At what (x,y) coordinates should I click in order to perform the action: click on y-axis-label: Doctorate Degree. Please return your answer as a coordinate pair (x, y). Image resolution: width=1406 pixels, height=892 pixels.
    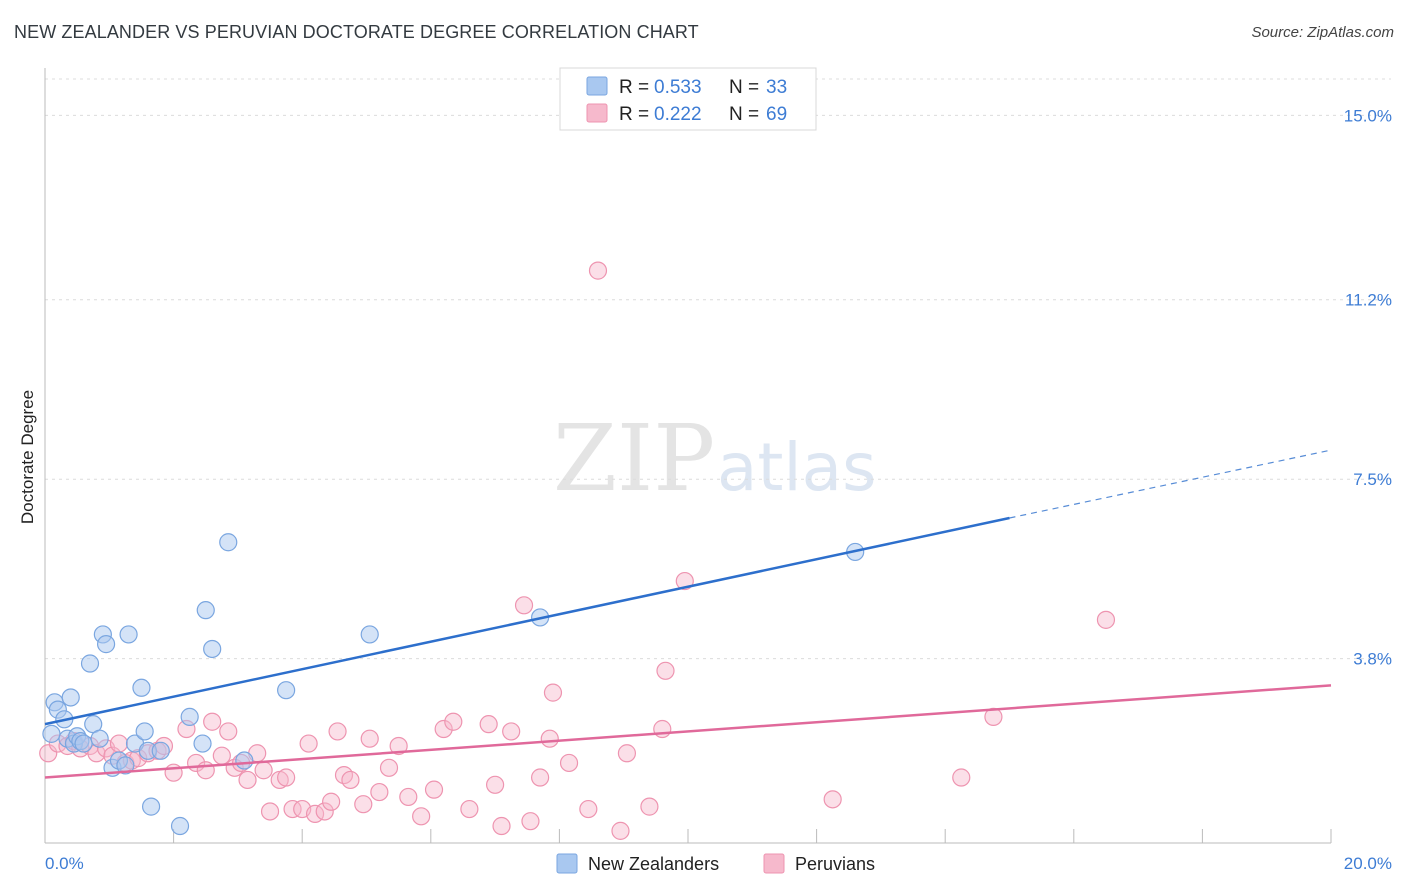
    Looking at the image, I should click on (27, 457).